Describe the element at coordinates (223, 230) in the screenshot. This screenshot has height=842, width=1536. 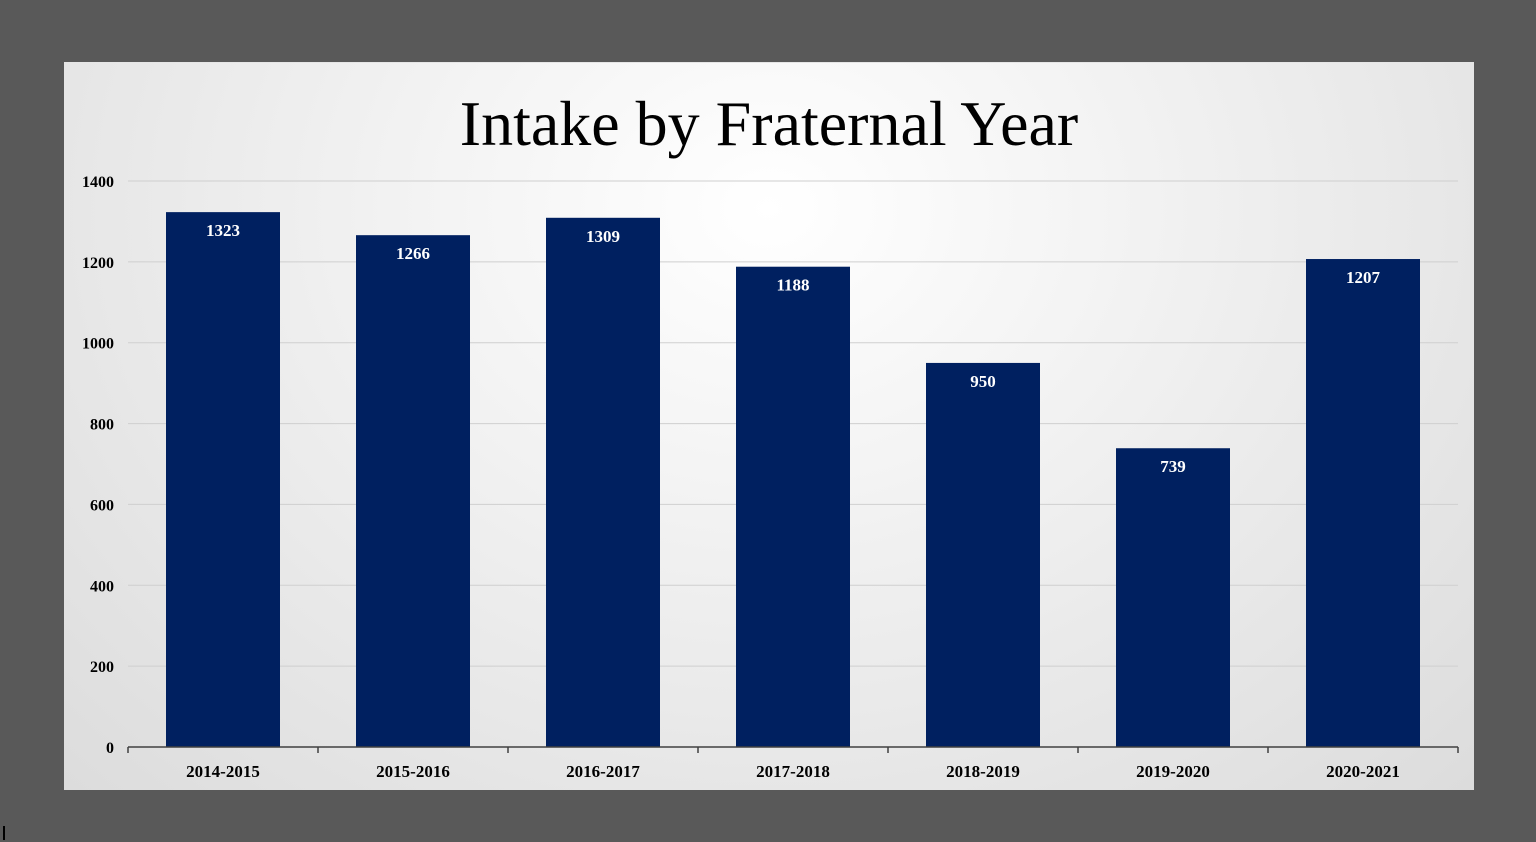
I see `data-label: 1323` at that location.